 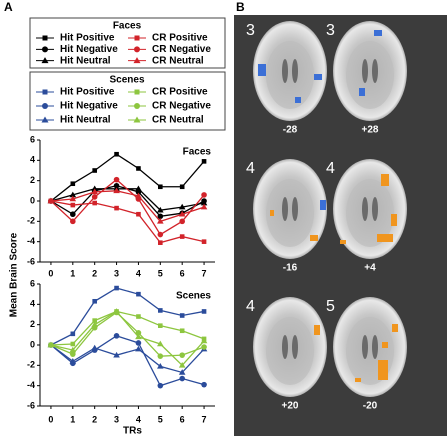 What do you see at coordinates (182, 419) in the screenshot?
I see `x-tick-label: 6` at bounding box center [182, 419].